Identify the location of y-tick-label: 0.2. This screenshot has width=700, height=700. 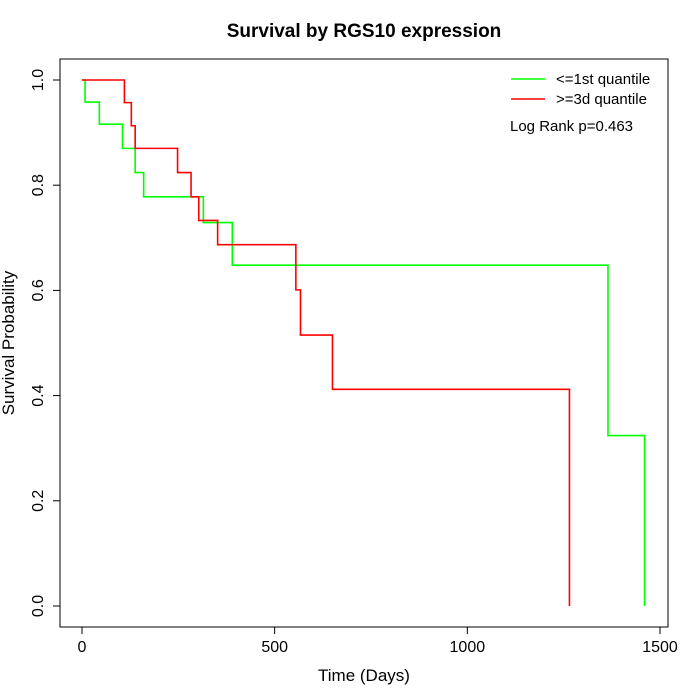
(38, 501).